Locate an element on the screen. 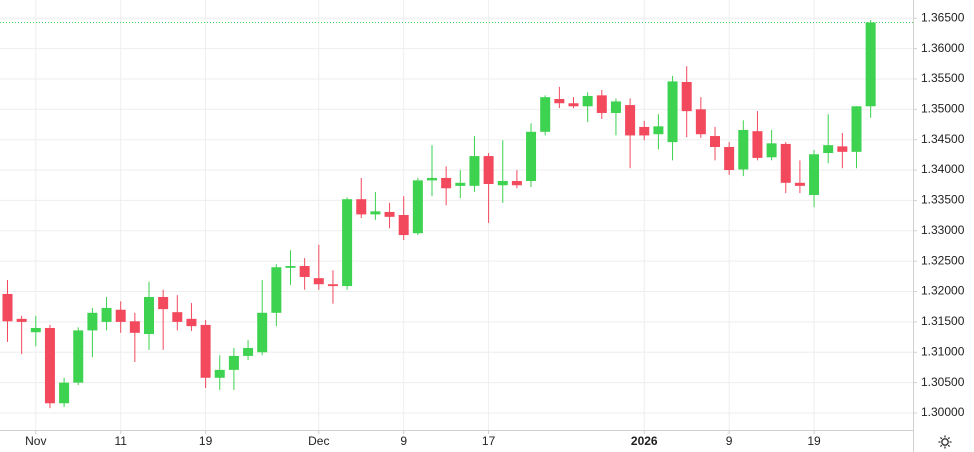 This screenshot has height=452, width=974. x-tick-label: Nov is located at coordinates (35, 441).